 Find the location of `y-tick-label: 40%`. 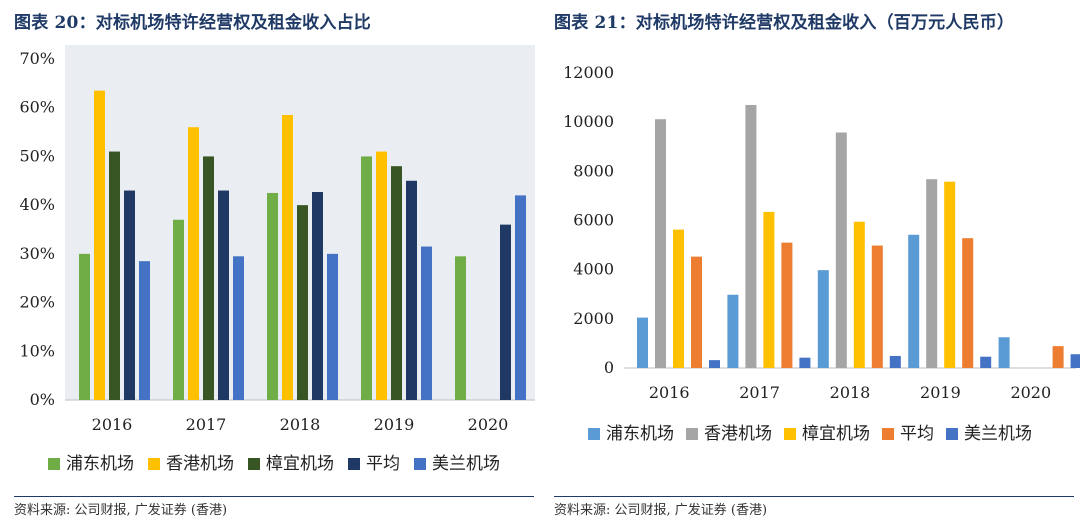

y-tick-label: 40% is located at coordinates (37, 204).